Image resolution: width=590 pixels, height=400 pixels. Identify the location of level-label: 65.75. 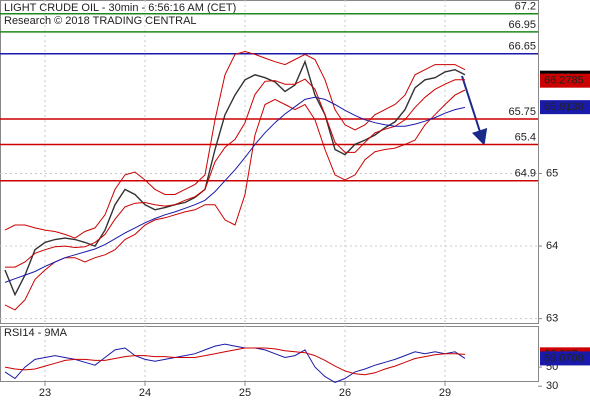
(522, 112).